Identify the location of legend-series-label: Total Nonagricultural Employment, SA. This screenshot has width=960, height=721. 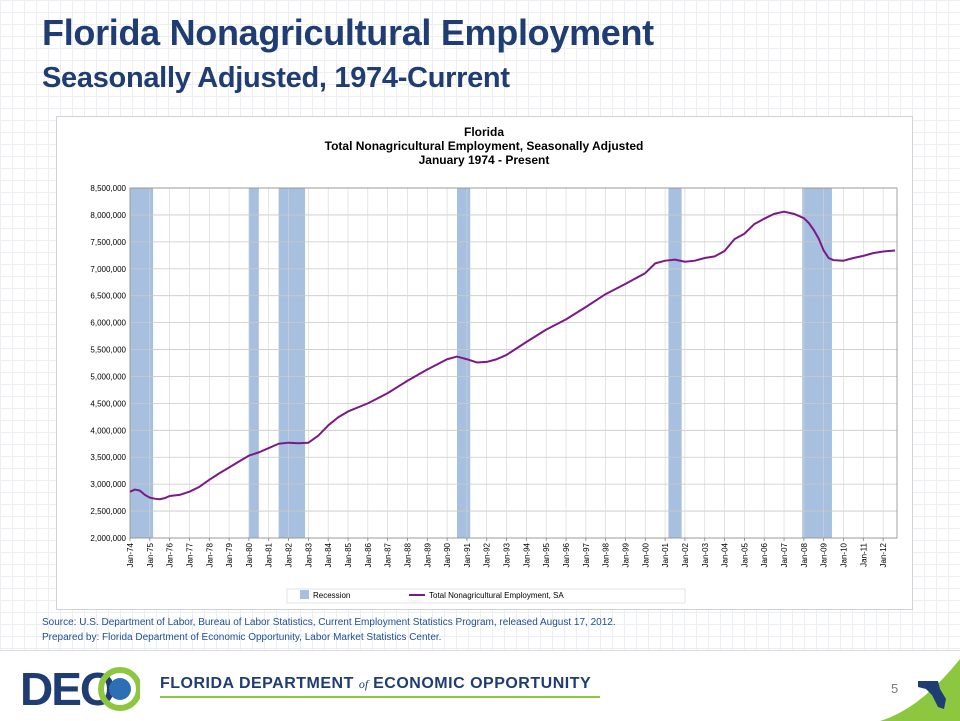
(496, 595).